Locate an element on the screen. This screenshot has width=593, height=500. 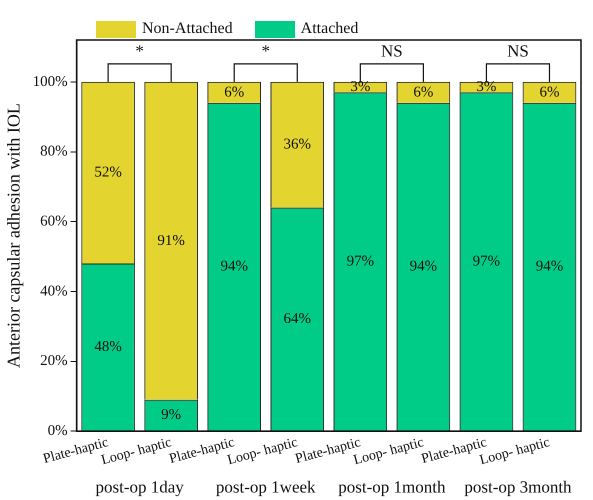
data-label: 52% is located at coordinates (108, 172).